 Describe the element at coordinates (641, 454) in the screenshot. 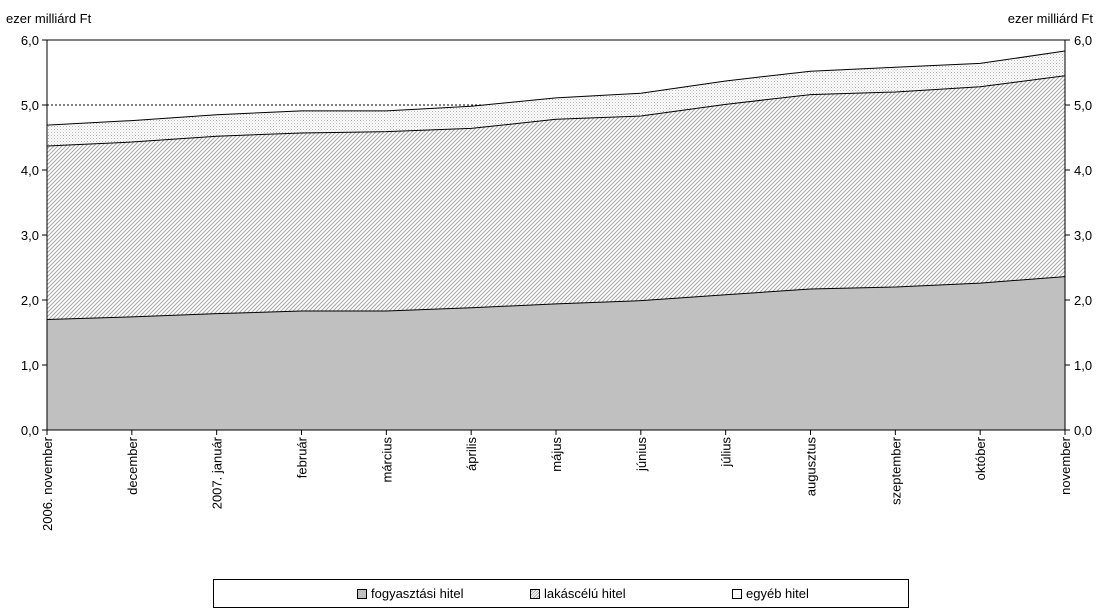

I see `x-tick-label: június` at that location.